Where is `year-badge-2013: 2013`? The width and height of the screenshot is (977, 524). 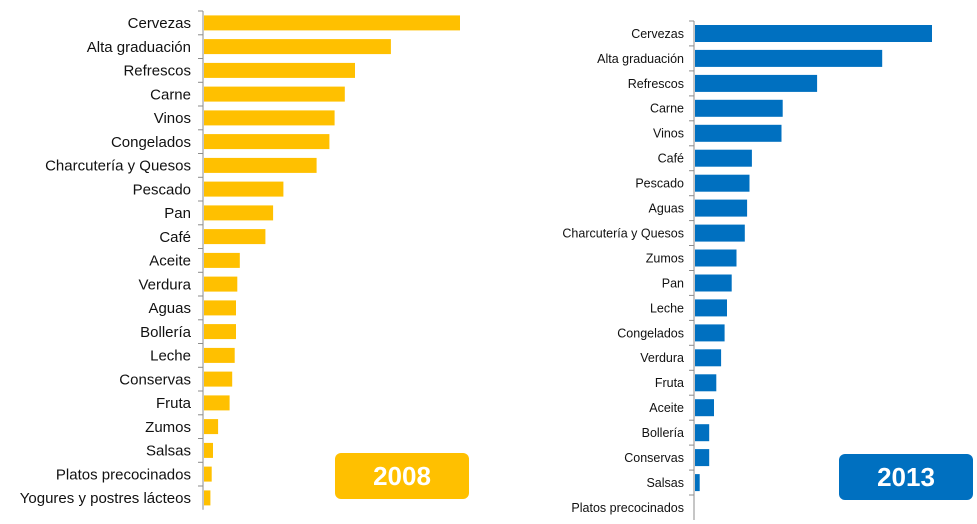
year-badge-2013: 2013 is located at coordinates (906, 477).